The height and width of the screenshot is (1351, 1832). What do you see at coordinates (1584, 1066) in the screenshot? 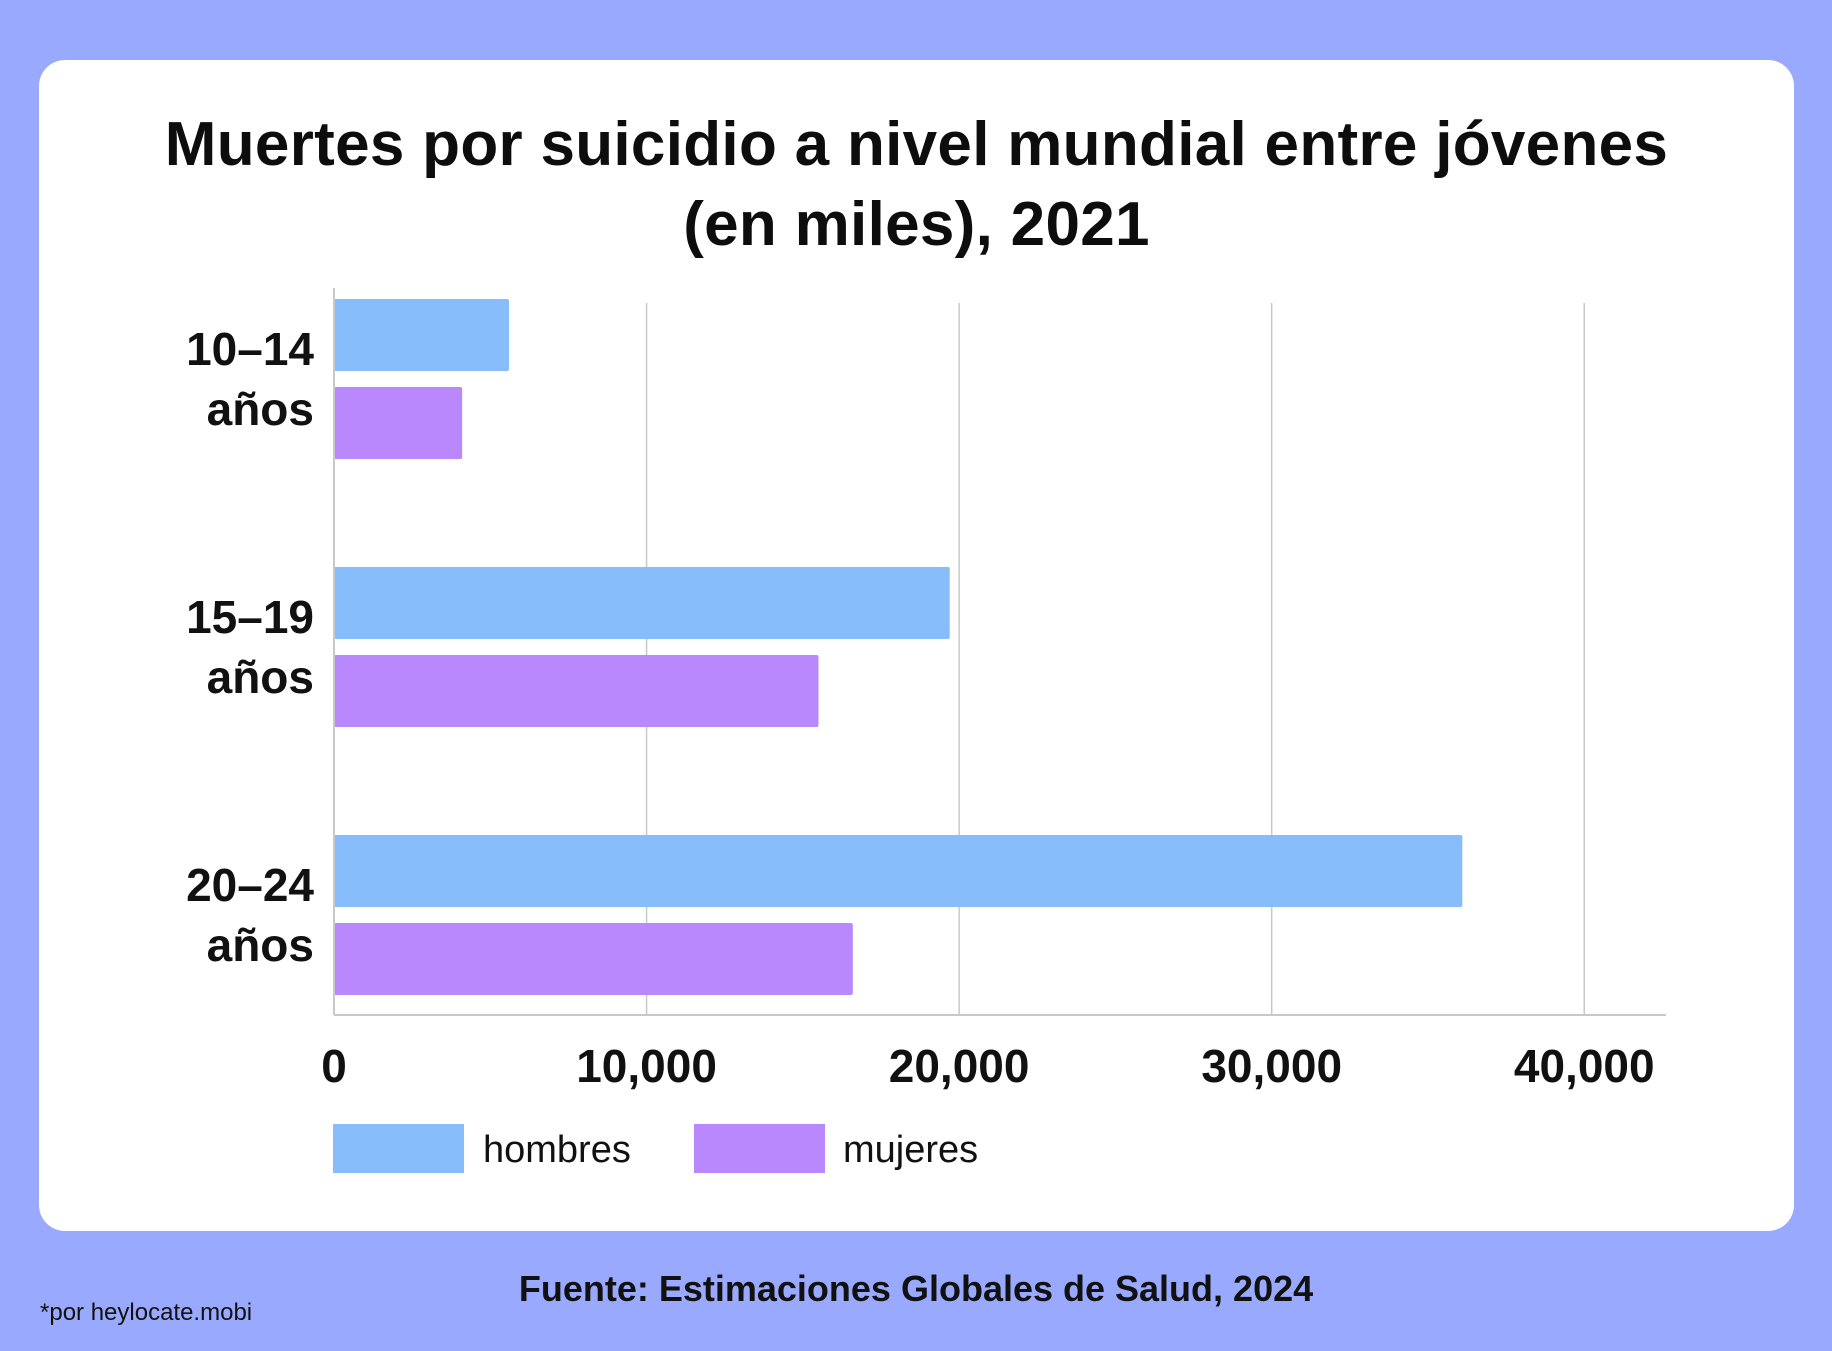
I see `x-tick-label-40000: 40,000` at bounding box center [1584, 1066].